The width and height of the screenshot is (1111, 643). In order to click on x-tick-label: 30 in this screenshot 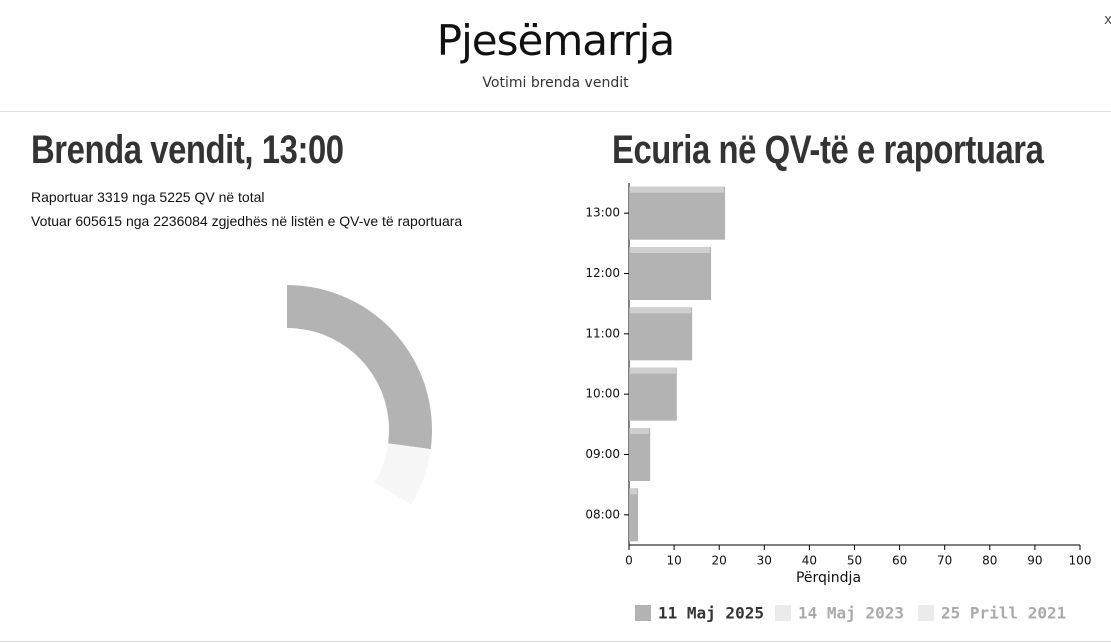, I will do `click(764, 561)`.